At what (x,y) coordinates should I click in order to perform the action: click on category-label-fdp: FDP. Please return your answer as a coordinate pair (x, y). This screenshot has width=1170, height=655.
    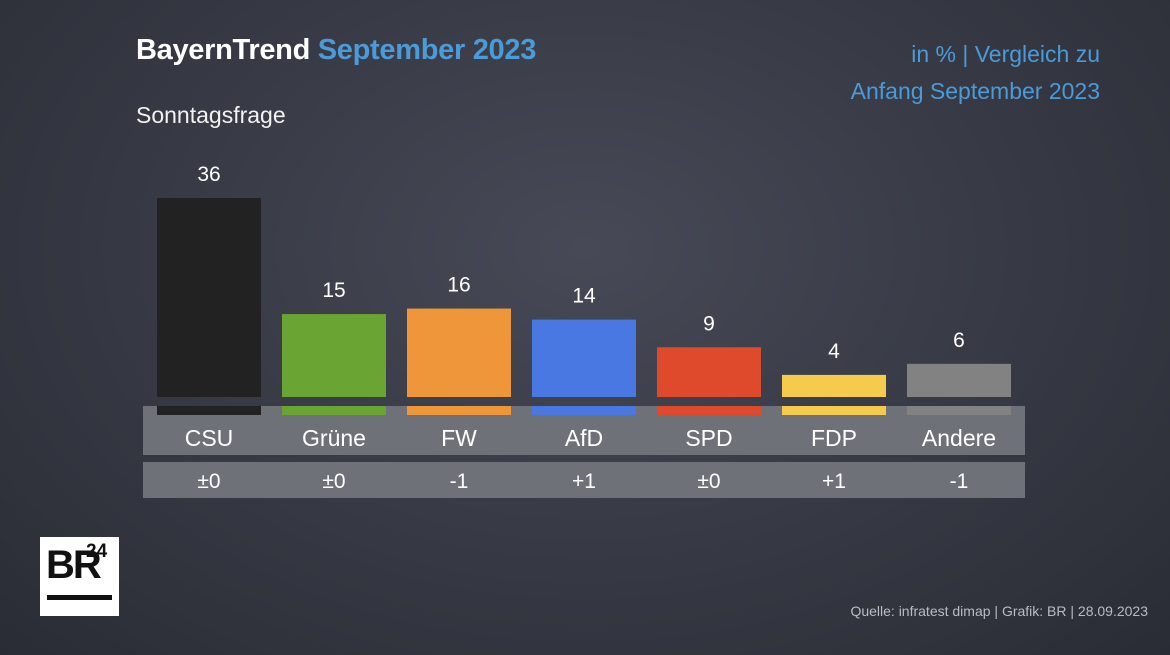
    Looking at the image, I should click on (834, 438).